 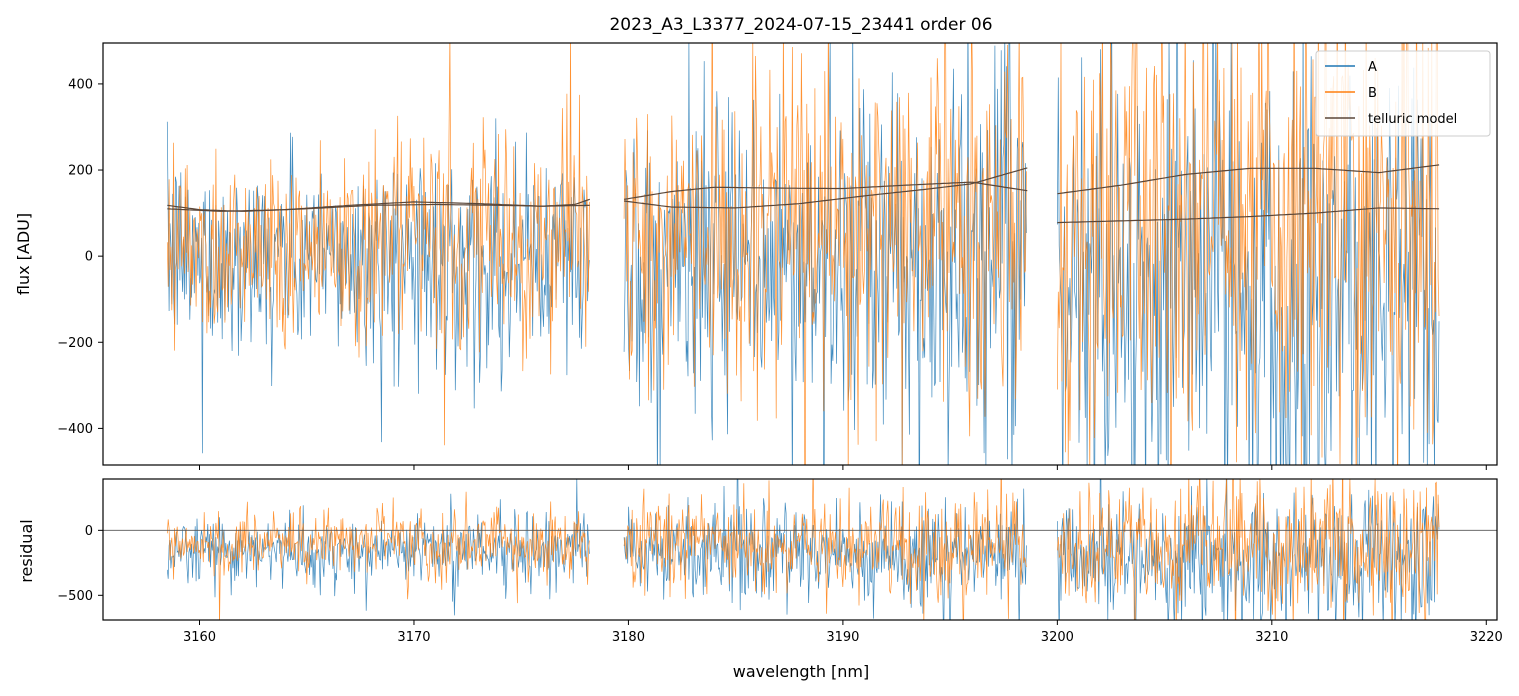 I want to click on bottom-x-tick-label: 3170, so click(x=413, y=637).